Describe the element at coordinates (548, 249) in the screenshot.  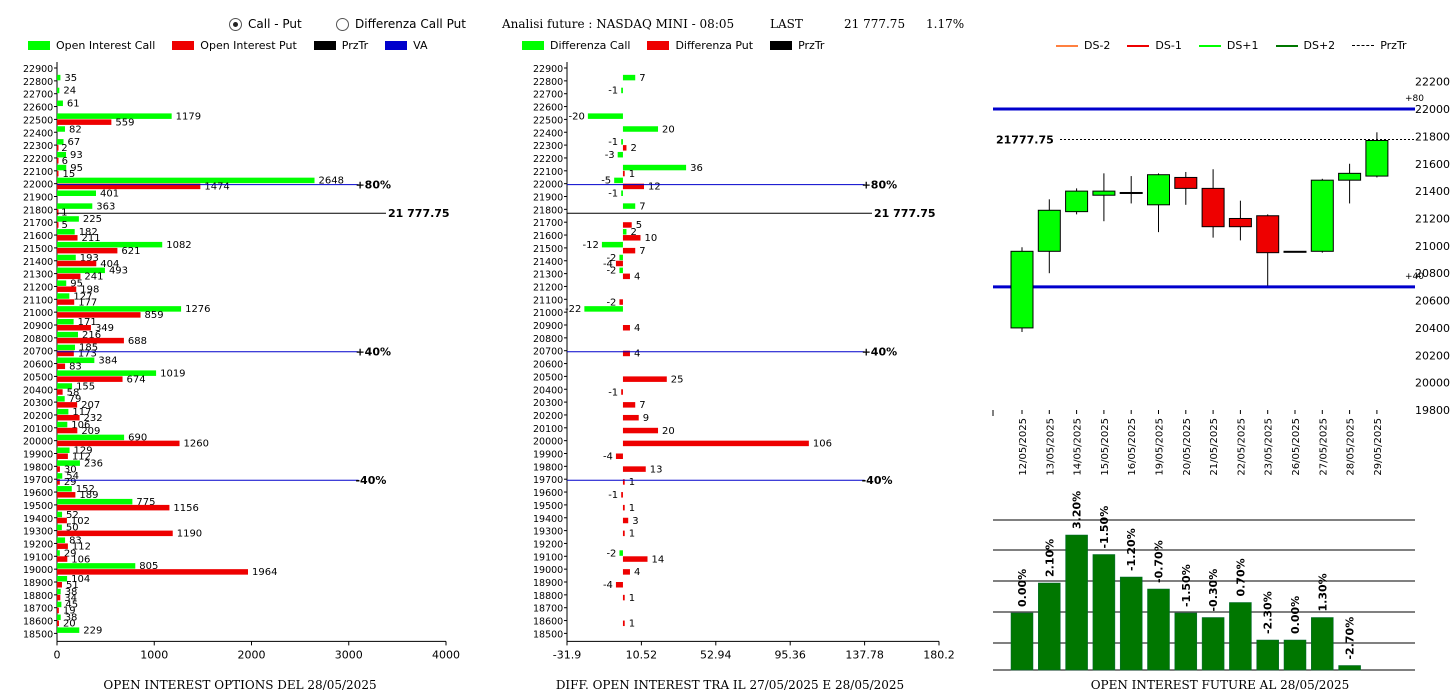
I see `strike-label: 21500` at that location.